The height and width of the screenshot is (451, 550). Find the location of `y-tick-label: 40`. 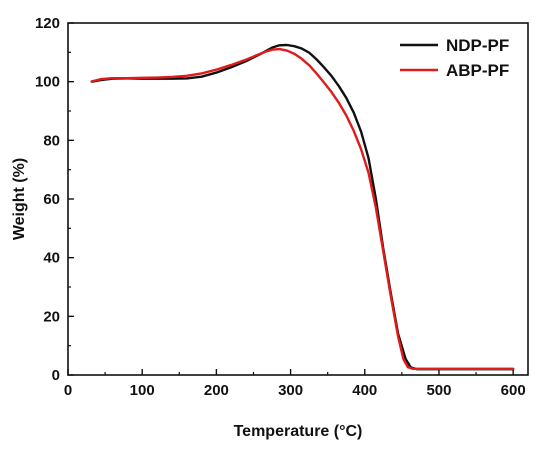

y-tick-label: 40 is located at coordinates (51, 258).